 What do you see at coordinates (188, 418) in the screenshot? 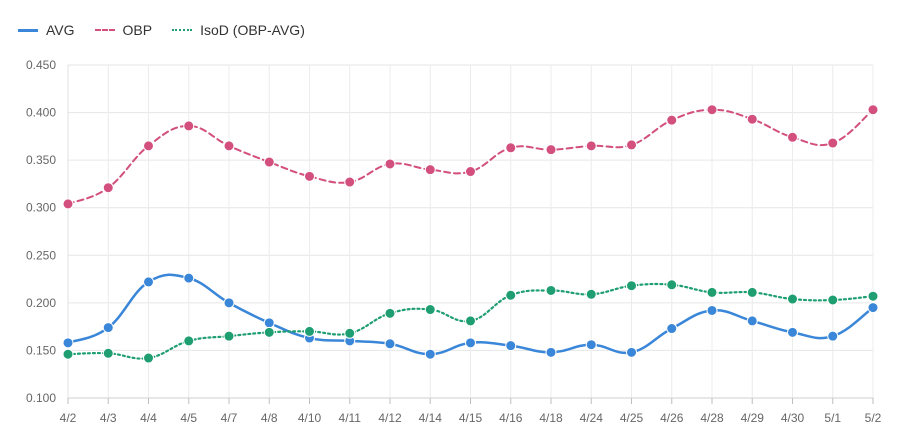
I see `x-tick-label: 4/5` at bounding box center [188, 418].